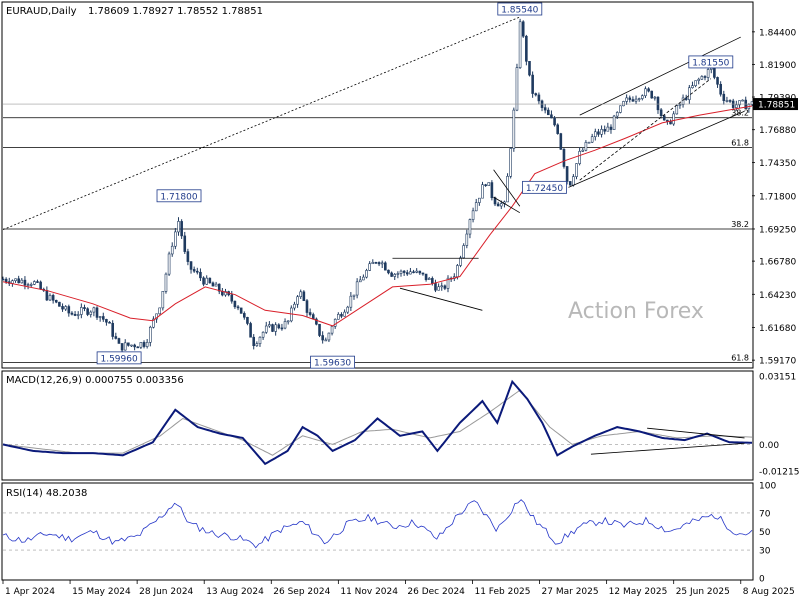  Describe the element at coordinates (765, 514) in the screenshot. I see `rsi-tick-label: 70` at that location.